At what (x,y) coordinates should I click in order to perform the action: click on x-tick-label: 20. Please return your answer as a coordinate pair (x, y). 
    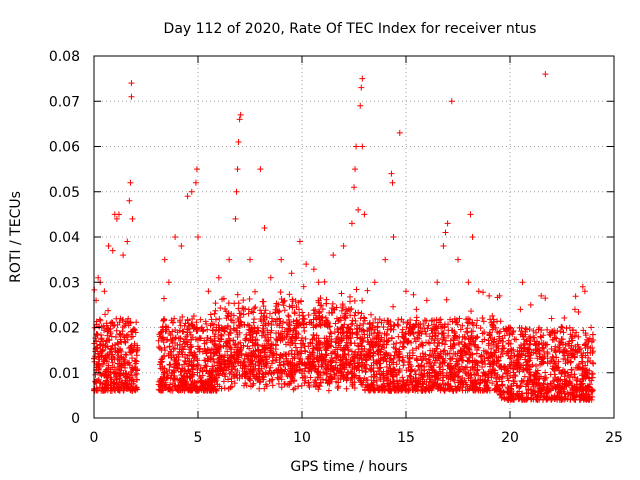
    Looking at the image, I should click on (510, 438).